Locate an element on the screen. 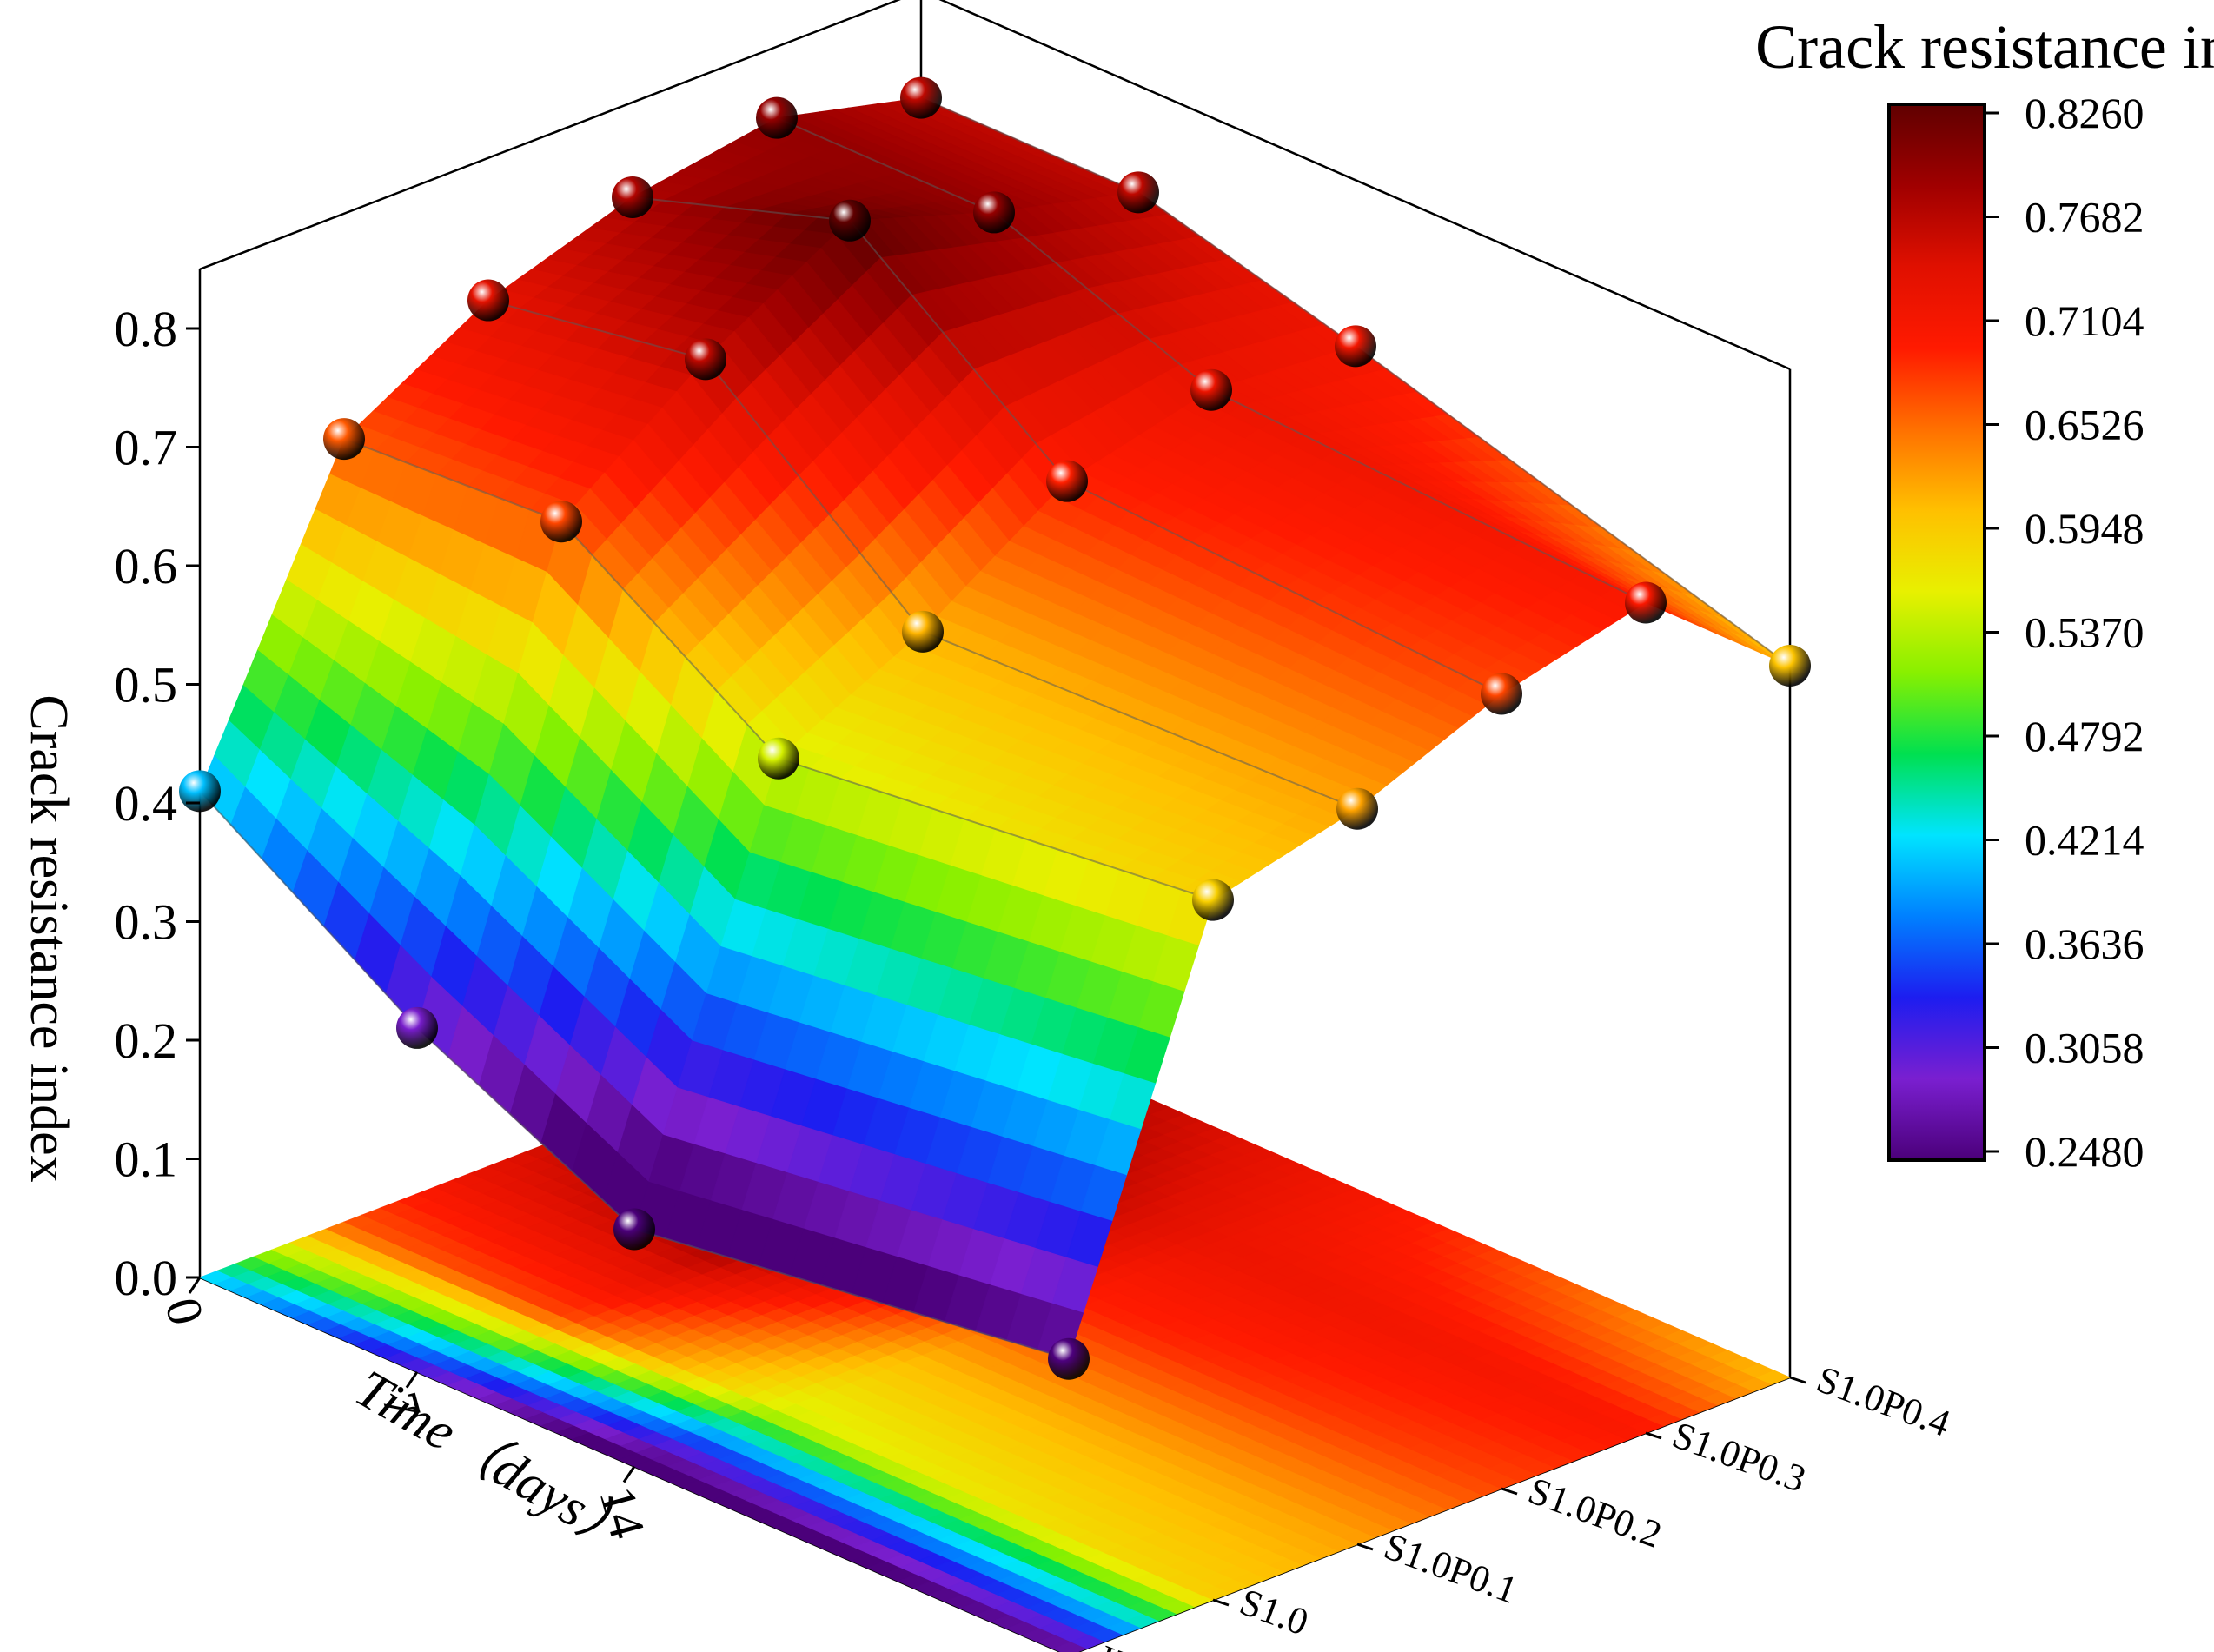 The width and height of the screenshot is (2214, 1652). colorbar-tick: 0.7104 is located at coordinates (2064, 320).